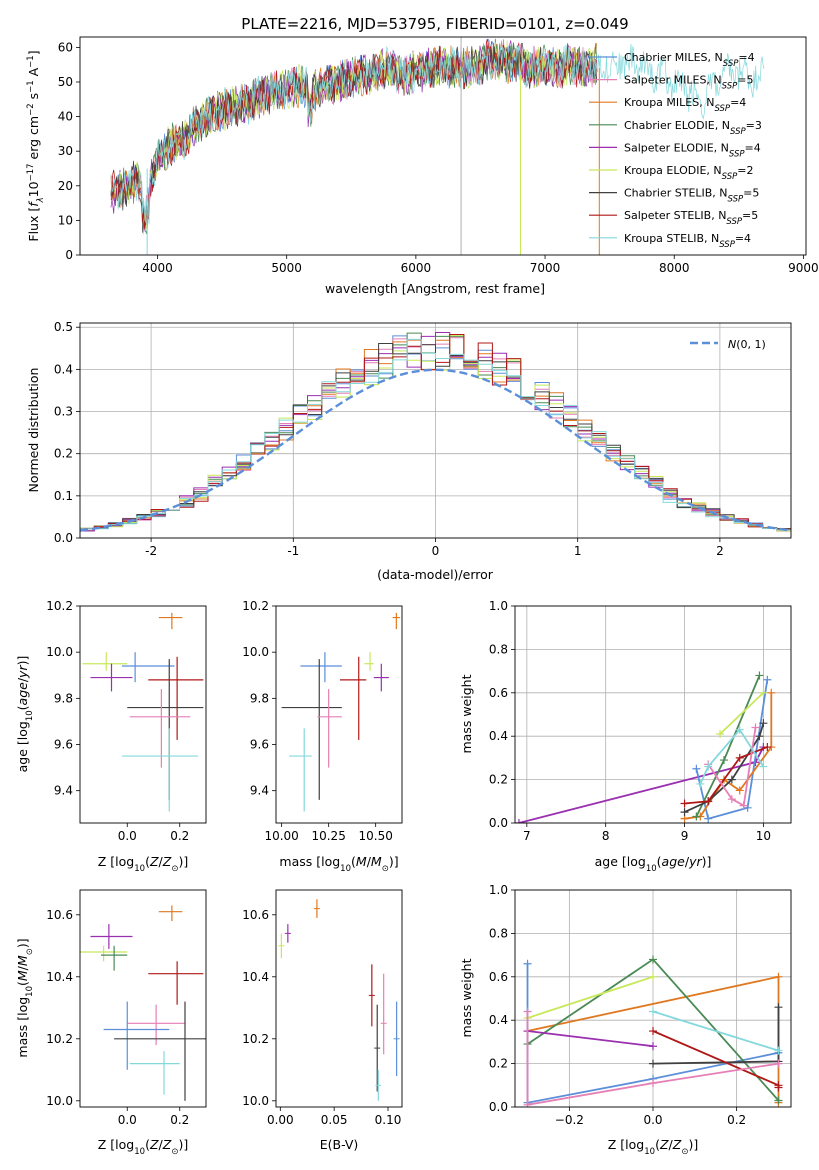  Describe the element at coordinates (747, 344) in the screenshot. I see `legend-label: N(0, 1)` at that location.